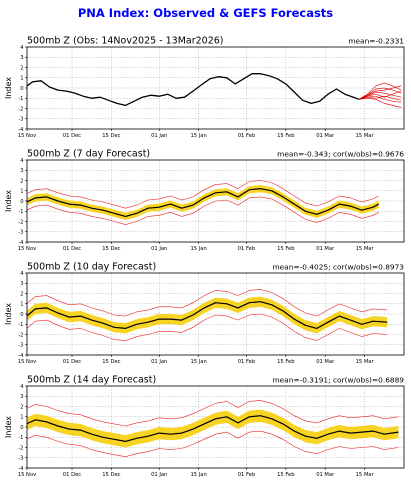 This screenshot has height=480, width=411. I want to click on chart-2-ytick-label: -4, so click(21, 243).